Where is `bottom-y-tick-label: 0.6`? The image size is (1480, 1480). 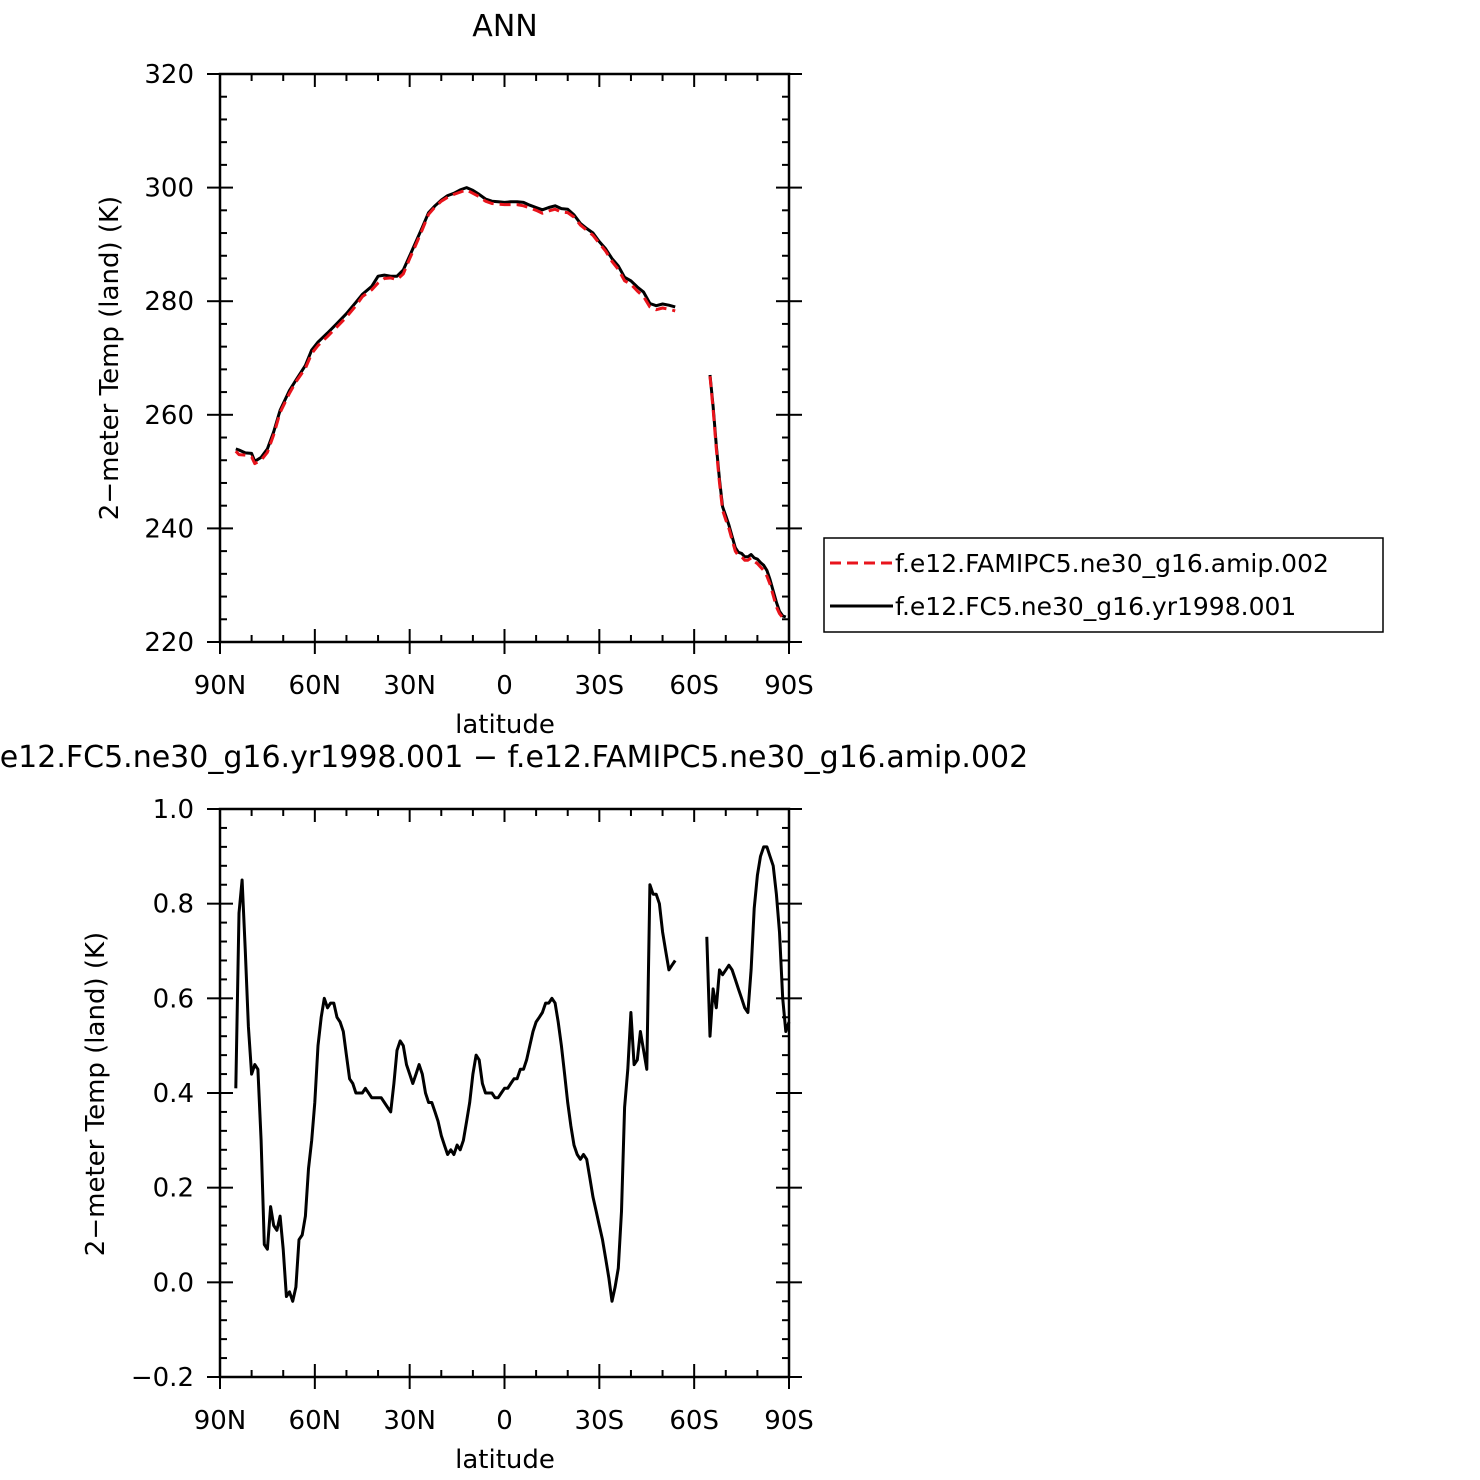 bottom-y-tick-label: 0.6 is located at coordinates (173, 999).